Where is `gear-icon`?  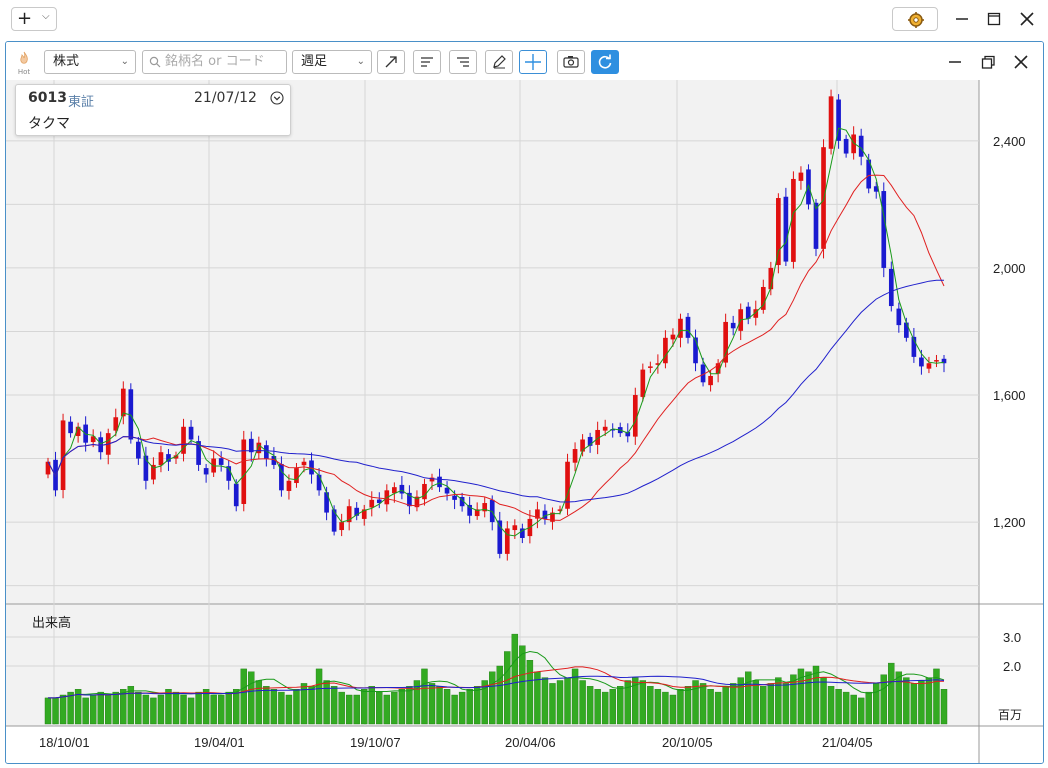
gear-icon is located at coordinates (916, 20).